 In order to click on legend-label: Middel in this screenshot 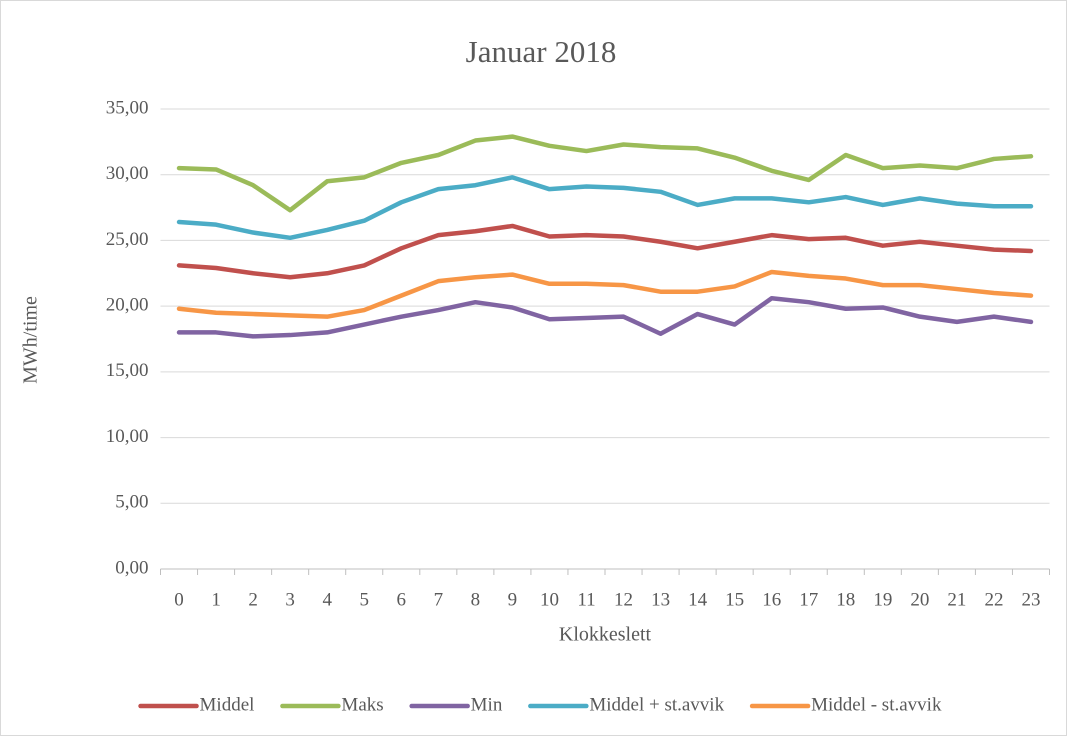, I will do `click(227, 704)`.